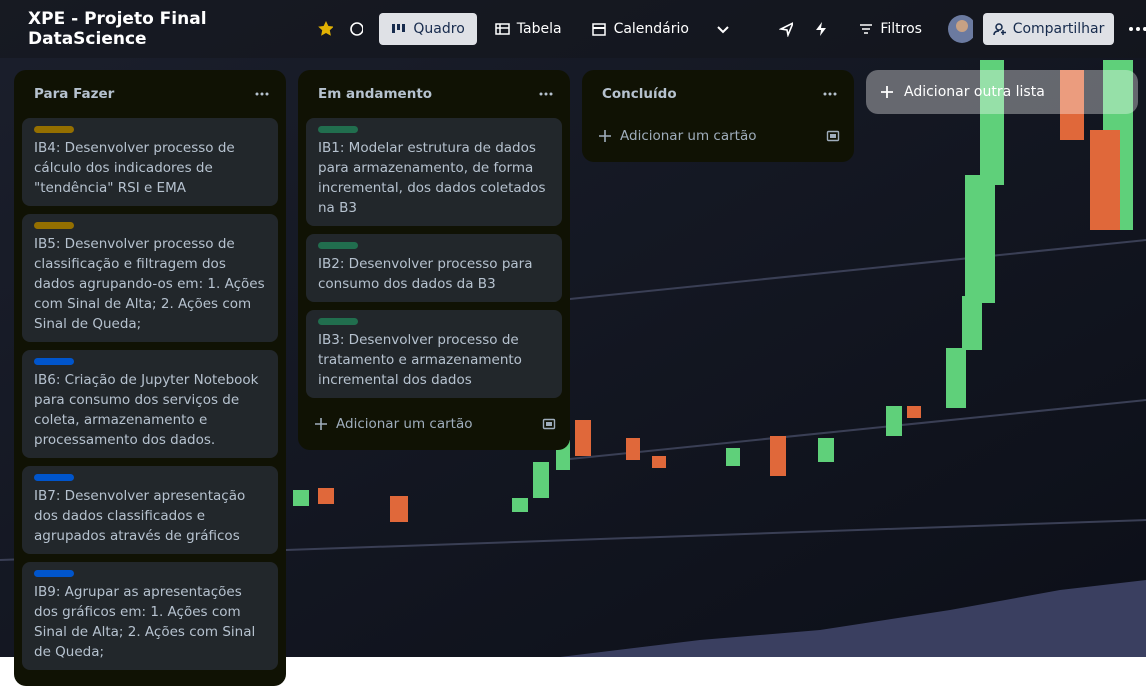 The height and width of the screenshot is (686, 1146). What do you see at coordinates (639, 94) in the screenshot?
I see `list-title: Concluído` at bounding box center [639, 94].